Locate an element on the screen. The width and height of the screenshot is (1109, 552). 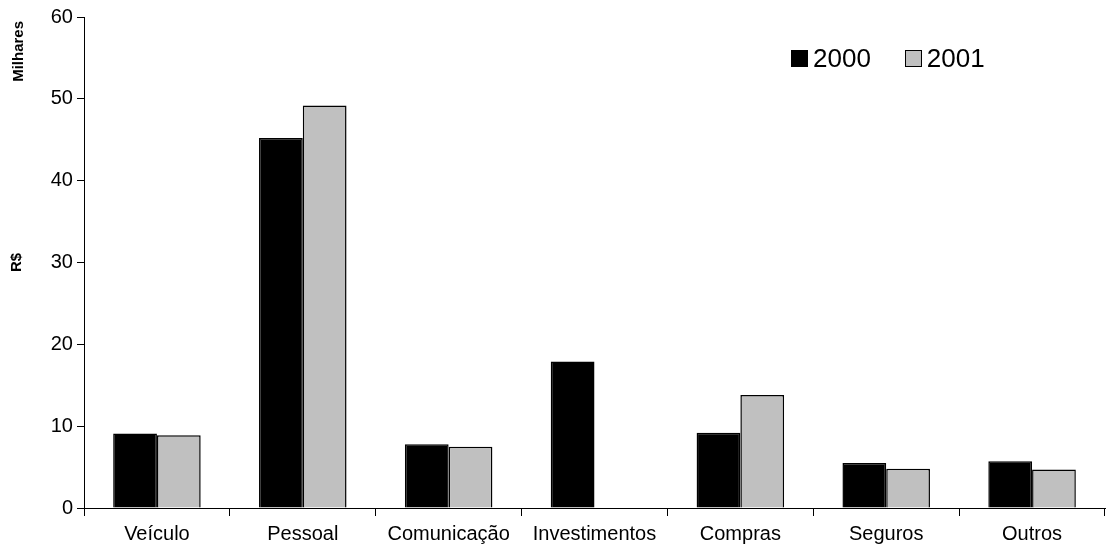
x-tick-label: Veículo is located at coordinates (157, 532).